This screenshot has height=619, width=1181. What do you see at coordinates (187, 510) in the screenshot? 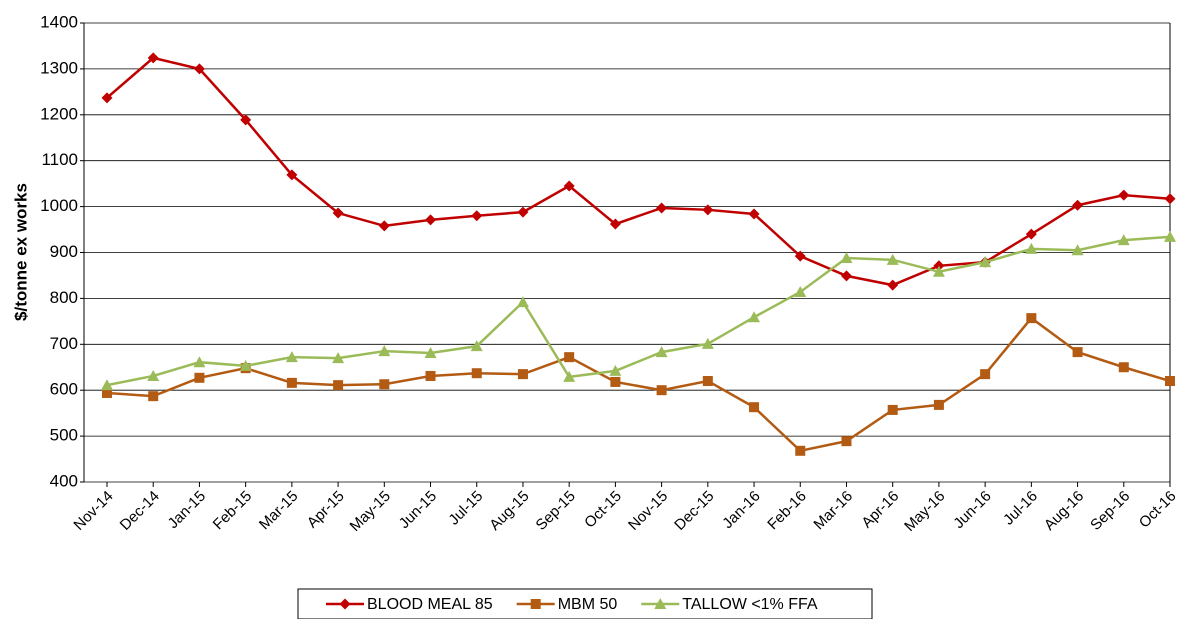
I see `x-tick-label: Jan-15` at bounding box center [187, 510].